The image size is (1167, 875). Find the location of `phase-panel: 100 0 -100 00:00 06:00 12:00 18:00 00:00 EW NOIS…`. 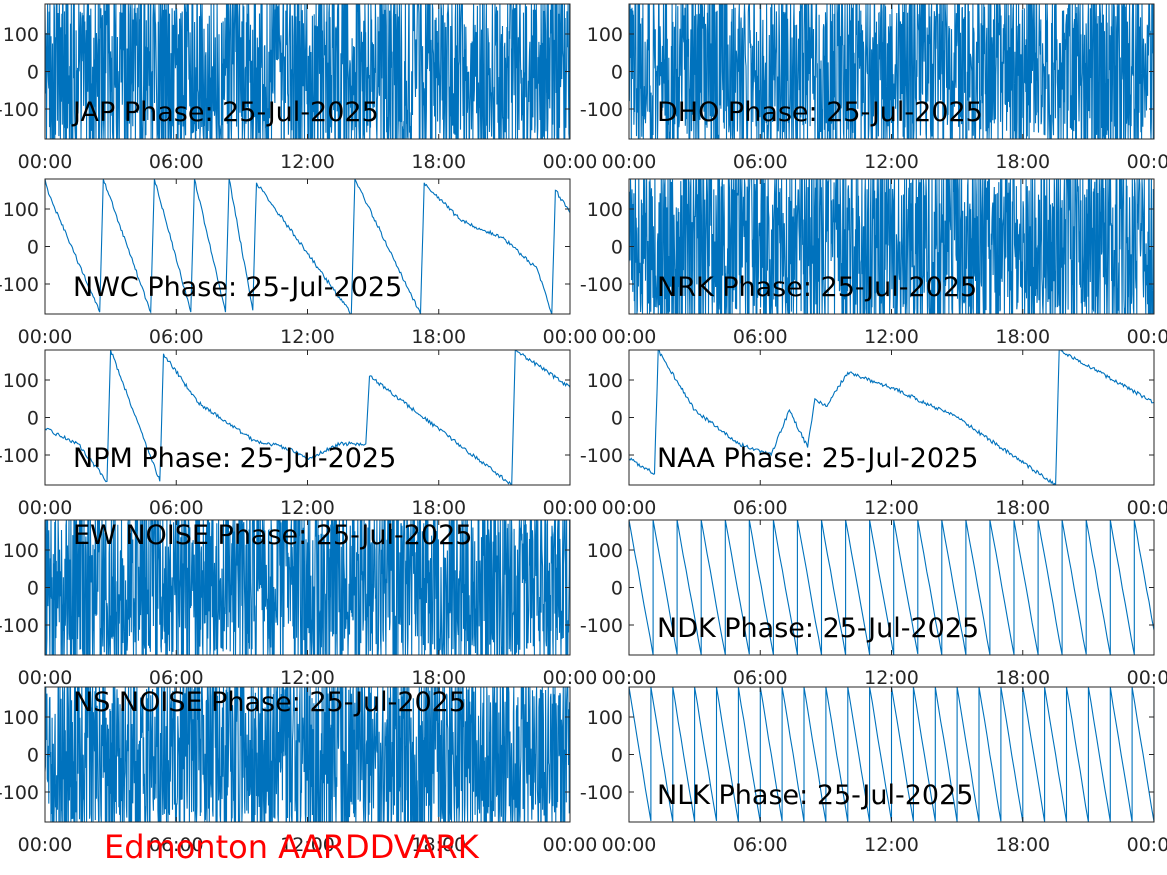

phase-panel: 100 0 -100 00:00 06:00 12:00 18:00 00:00 EW NOIS… is located at coordinates (299, 604).